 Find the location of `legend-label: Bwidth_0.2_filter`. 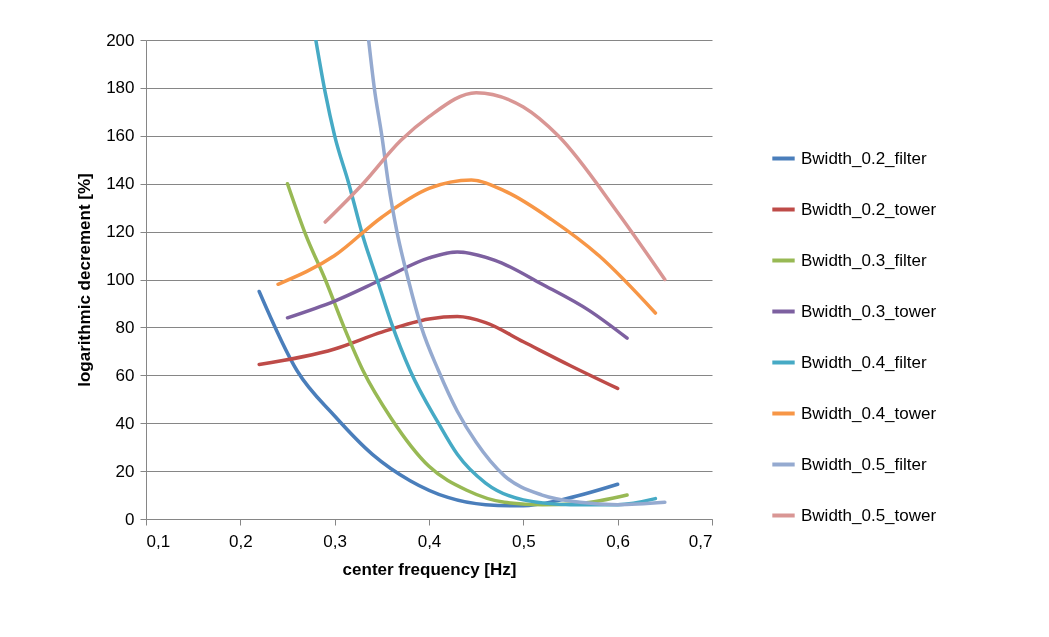

legend-label: Bwidth_0.2_filter is located at coordinates (864, 158).